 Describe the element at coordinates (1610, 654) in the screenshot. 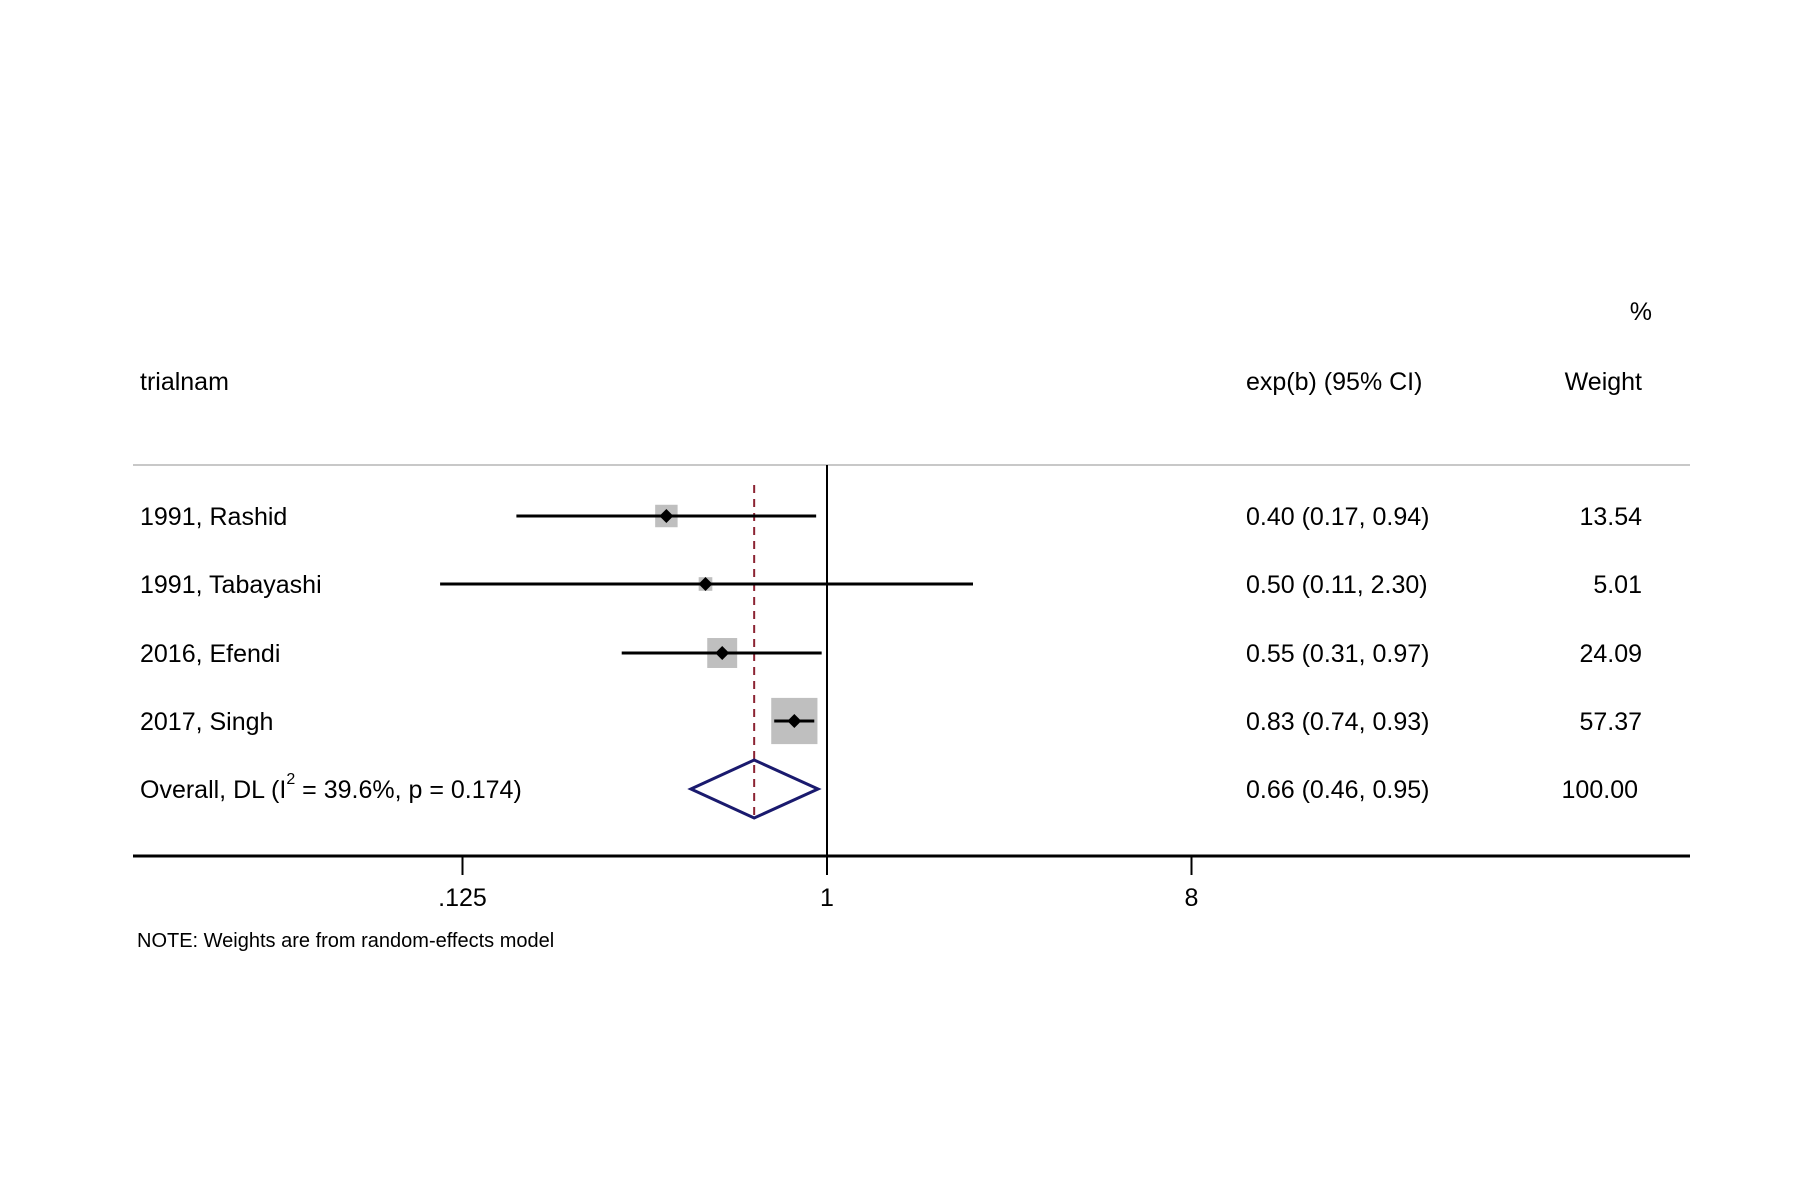

I see `study-weight-text: 24.09` at that location.